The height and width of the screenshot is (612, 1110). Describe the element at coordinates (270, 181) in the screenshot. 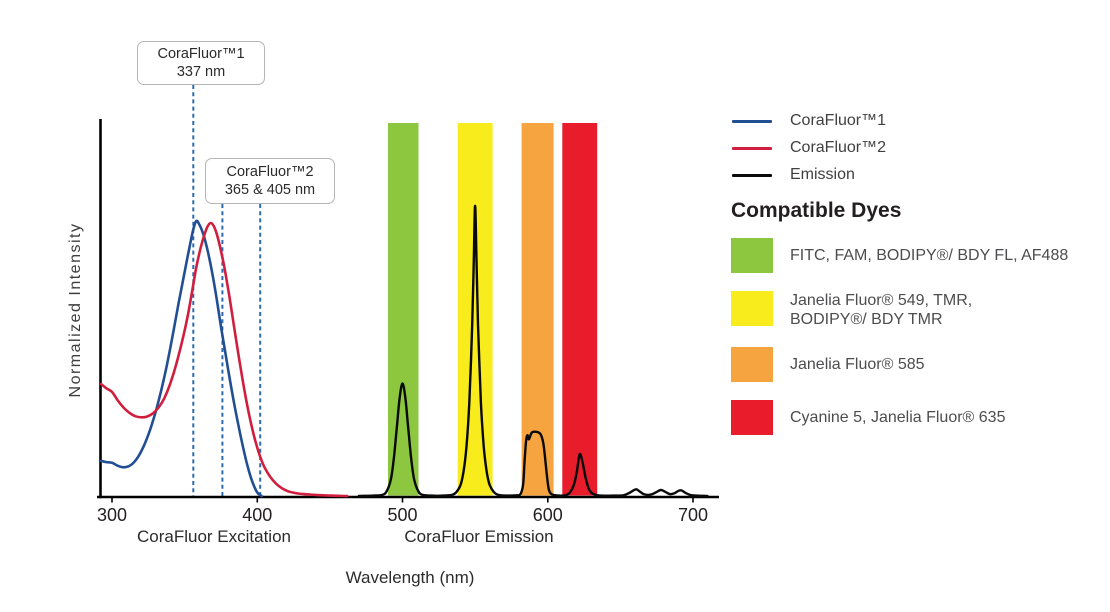

I see `annotation-corafluor2: CoraFluor™2 365 & 405 nm` at that location.